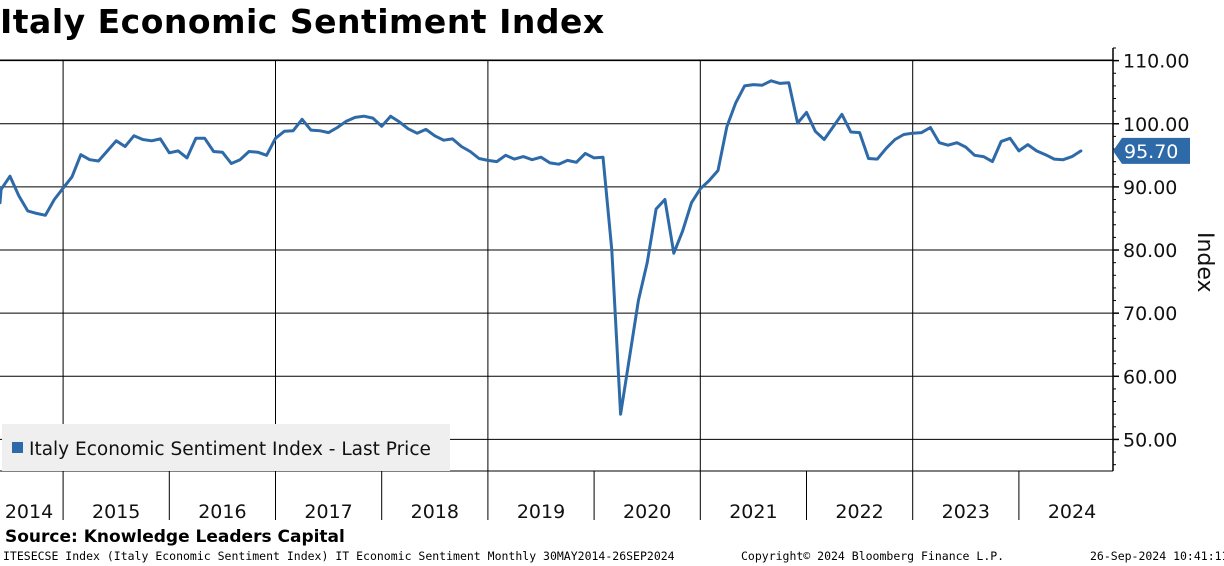 This screenshot has width=1224, height=566. Describe the element at coordinates (647, 512) in the screenshot. I see `x-tick-label: 2020` at that location.